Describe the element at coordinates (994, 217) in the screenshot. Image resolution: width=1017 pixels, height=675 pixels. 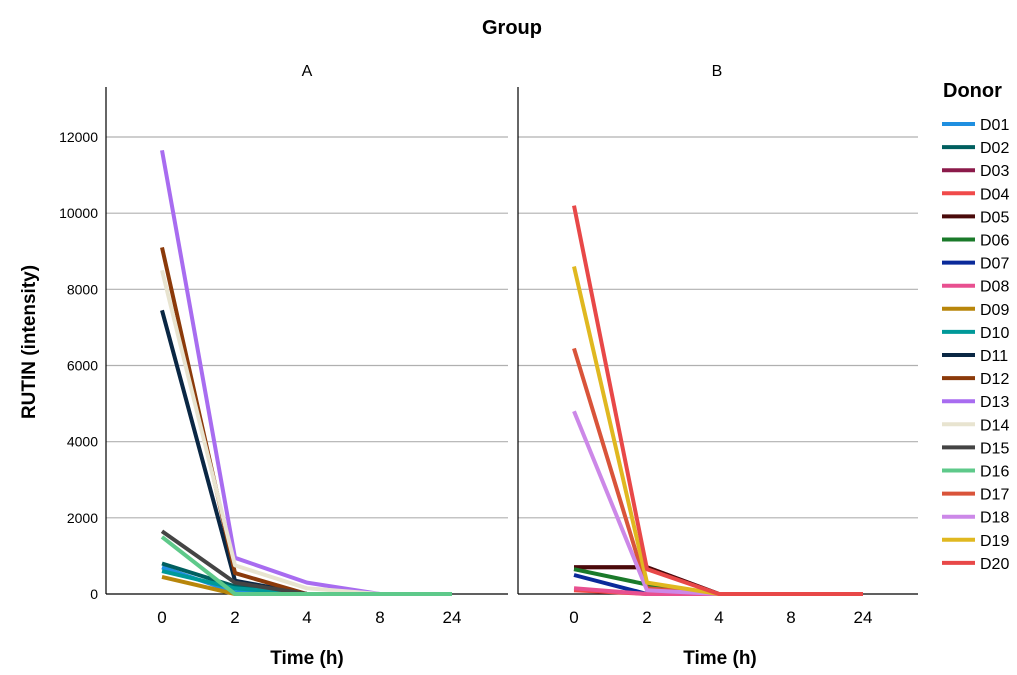
I see `legend-label-d05: D05` at that location.